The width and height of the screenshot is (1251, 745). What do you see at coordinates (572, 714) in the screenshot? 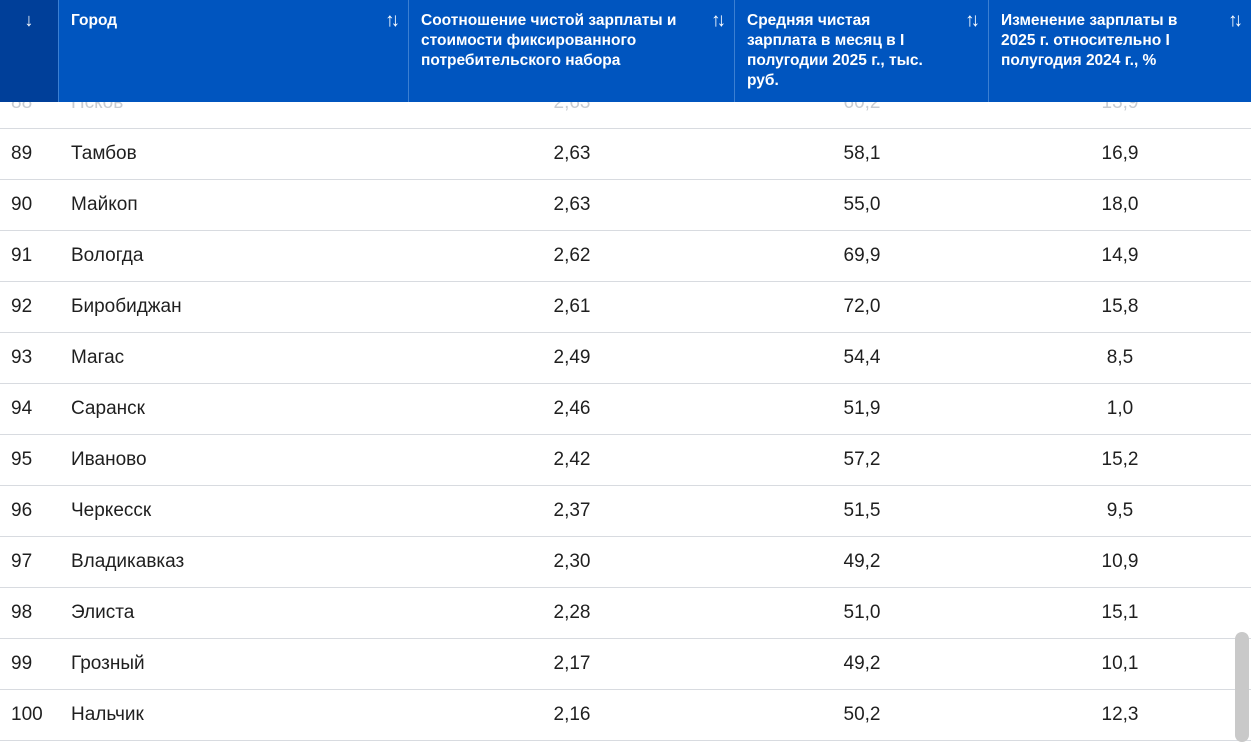
I see `ratio-cell: 2,16` at bounding box center [572, 714].